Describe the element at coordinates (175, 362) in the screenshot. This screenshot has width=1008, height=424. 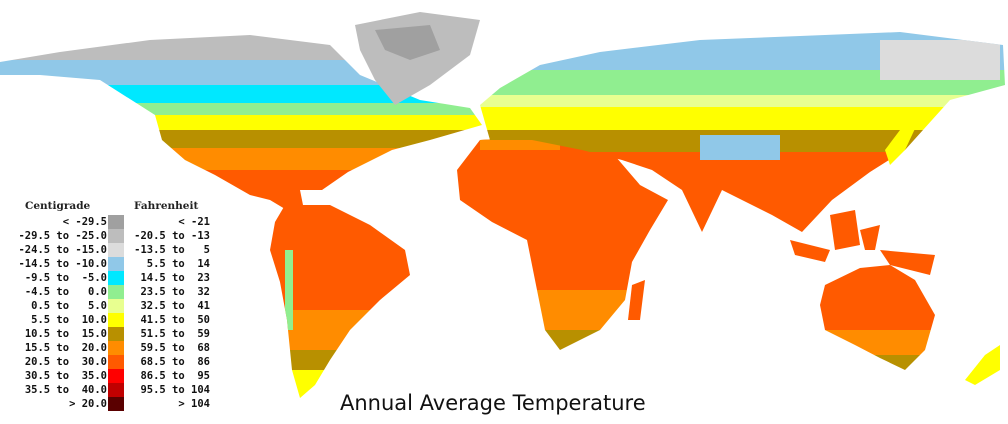
I see `legend-fahrenheit: 68.5 to 86` at that location.